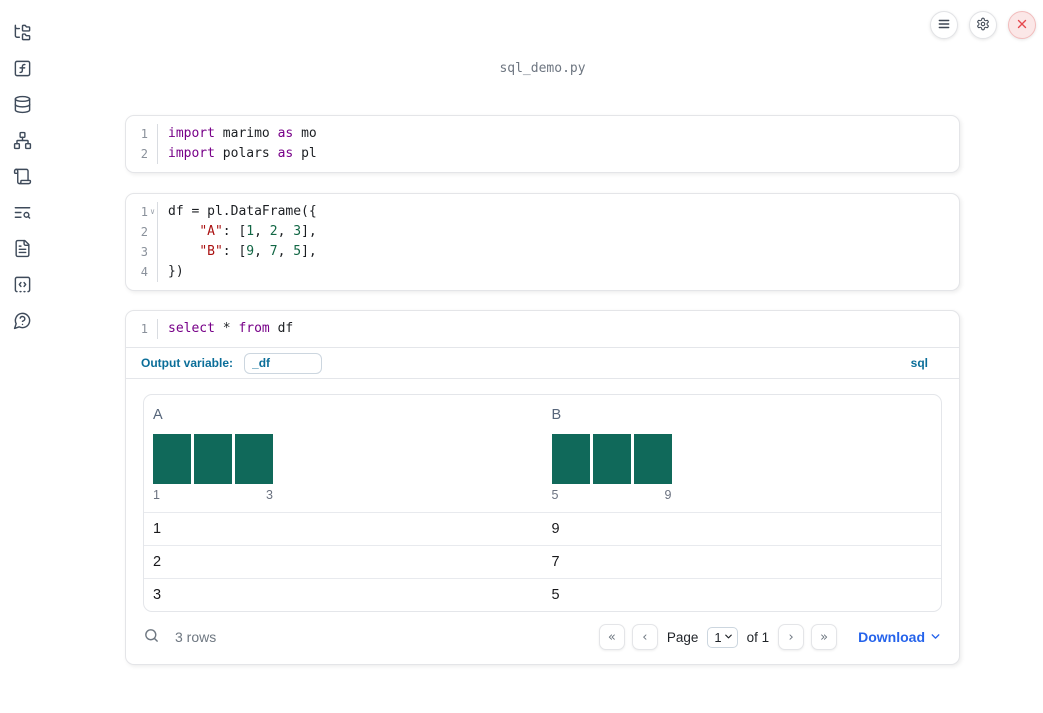 Image resolution: width=1043 pixels, height=713 pixels. I want to click on help-circle-icon, so click(22, 322).